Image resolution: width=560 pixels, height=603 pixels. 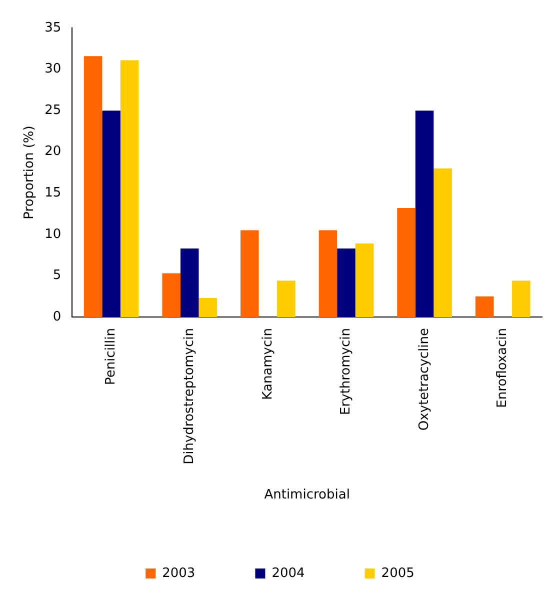 I want to click on y-tick-label: 30, so click(x=53, y=69).